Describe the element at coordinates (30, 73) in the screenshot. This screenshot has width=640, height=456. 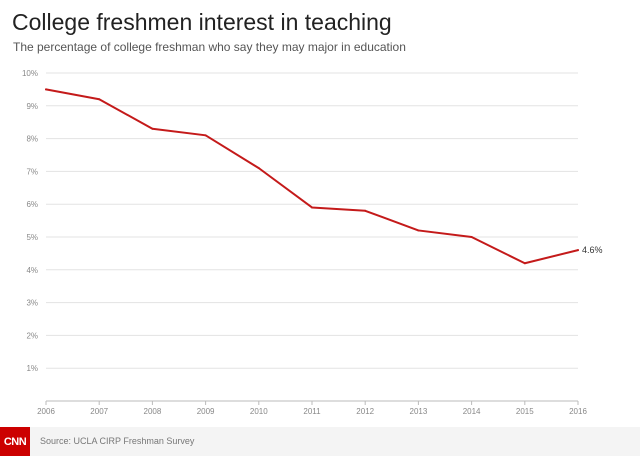
I see `y-tick-label: 10%` at that location.